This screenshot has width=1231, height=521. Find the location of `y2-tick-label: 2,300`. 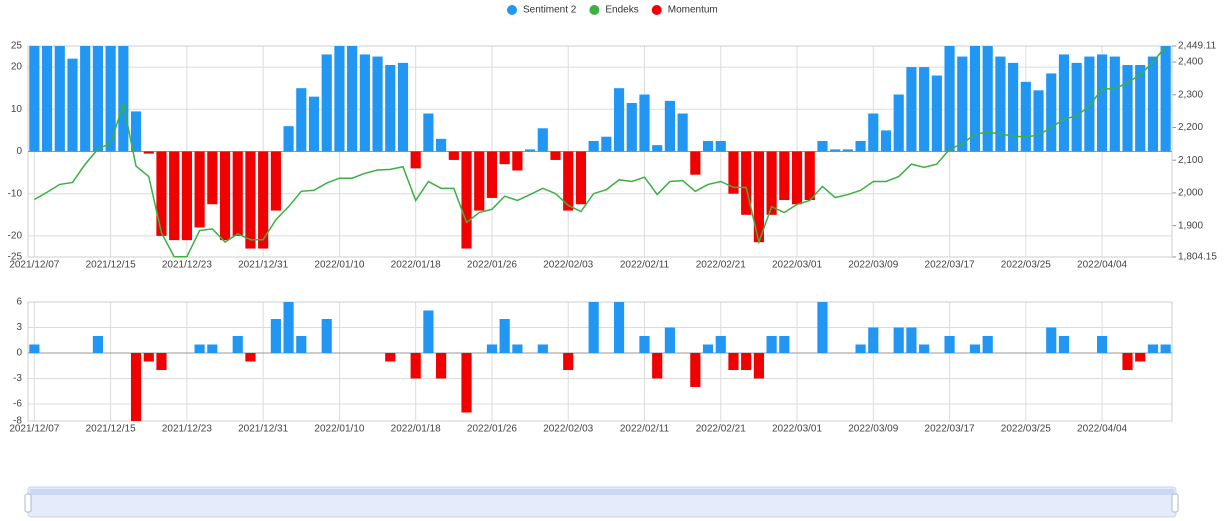

y2-tick-label: 2,300 is located at coordinates (1190, 94).